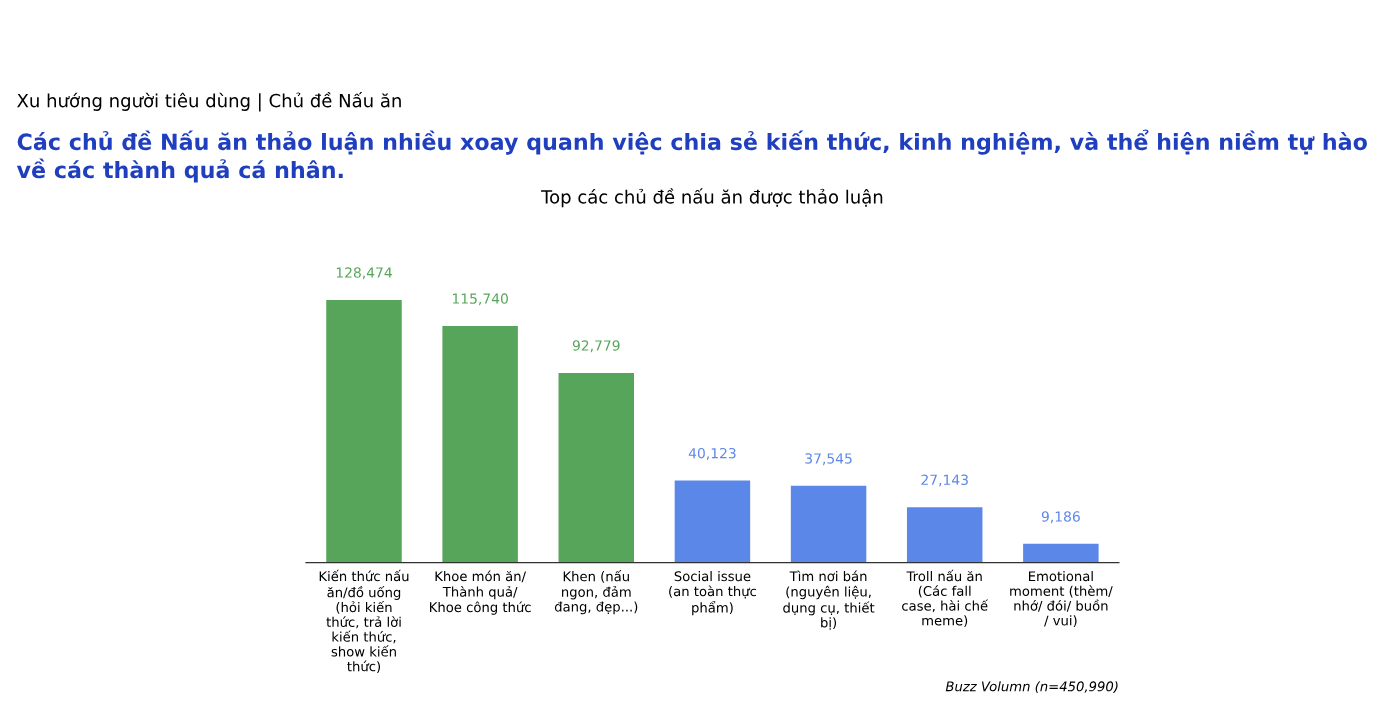 The height and width of the screenshot is (726, 1378). I want to click on data-label: 92,779, so click(596, 346).